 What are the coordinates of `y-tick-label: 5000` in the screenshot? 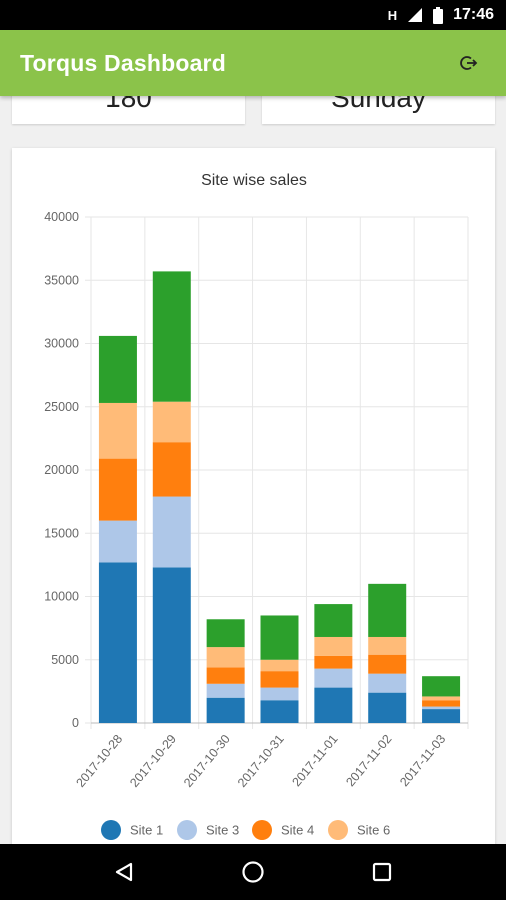 It's located at (65, 660).